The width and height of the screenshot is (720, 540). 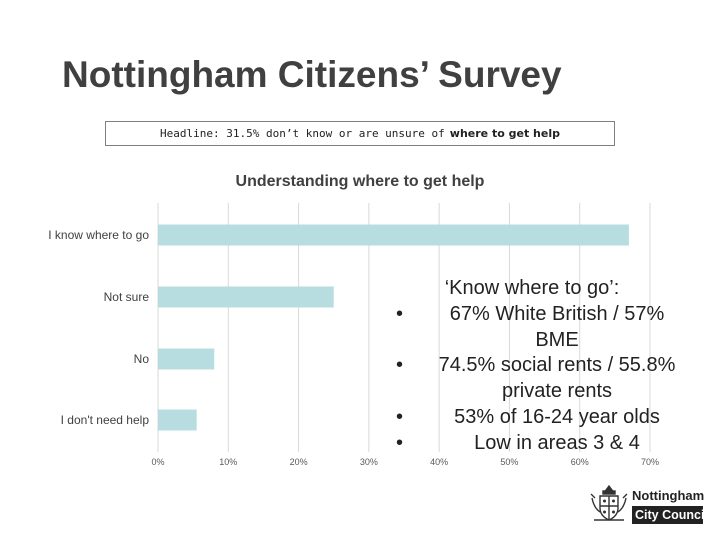 I want to click on chart-title: Understanding where to get help, so click(x=360, y=181).